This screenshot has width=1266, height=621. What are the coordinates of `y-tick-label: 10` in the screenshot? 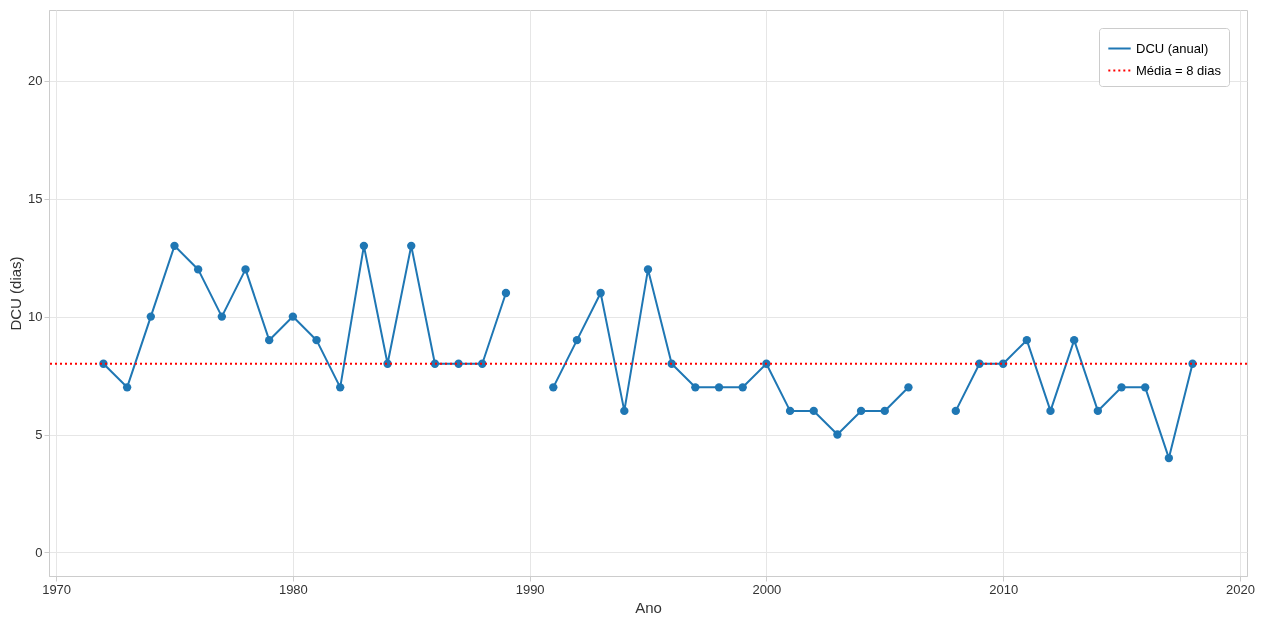 It's located at (35, 317).